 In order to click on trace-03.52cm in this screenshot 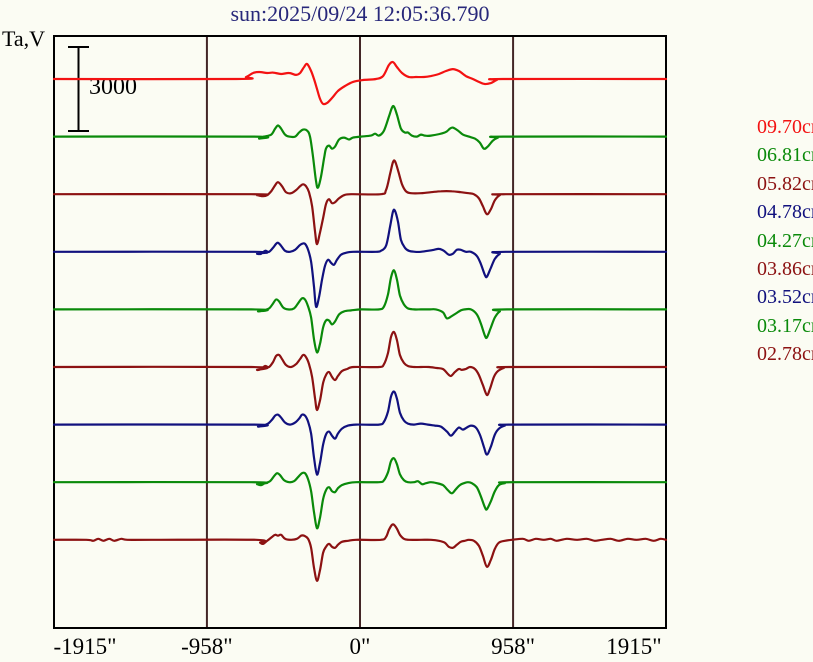, I will do `click(360, 433)`.